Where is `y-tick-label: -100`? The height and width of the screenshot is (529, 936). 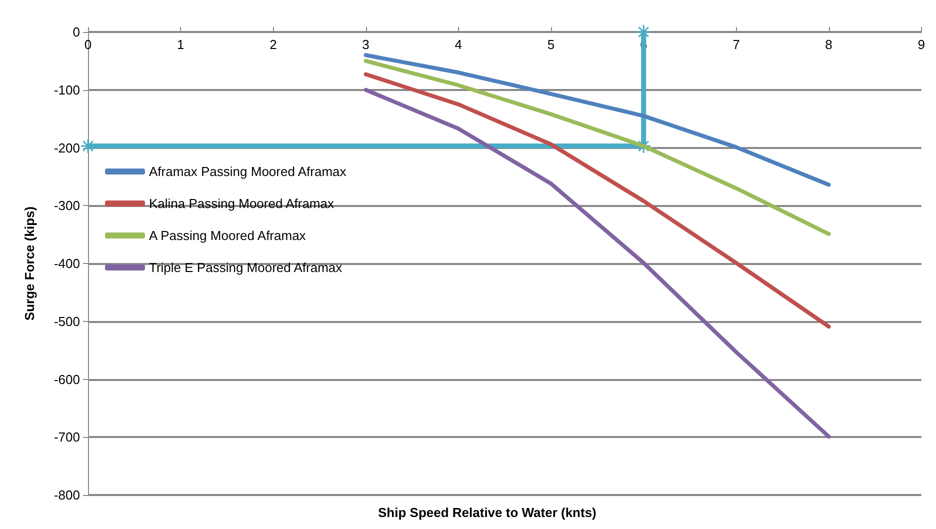
y-tick-label: -100 is located at coordinates (67, 90).